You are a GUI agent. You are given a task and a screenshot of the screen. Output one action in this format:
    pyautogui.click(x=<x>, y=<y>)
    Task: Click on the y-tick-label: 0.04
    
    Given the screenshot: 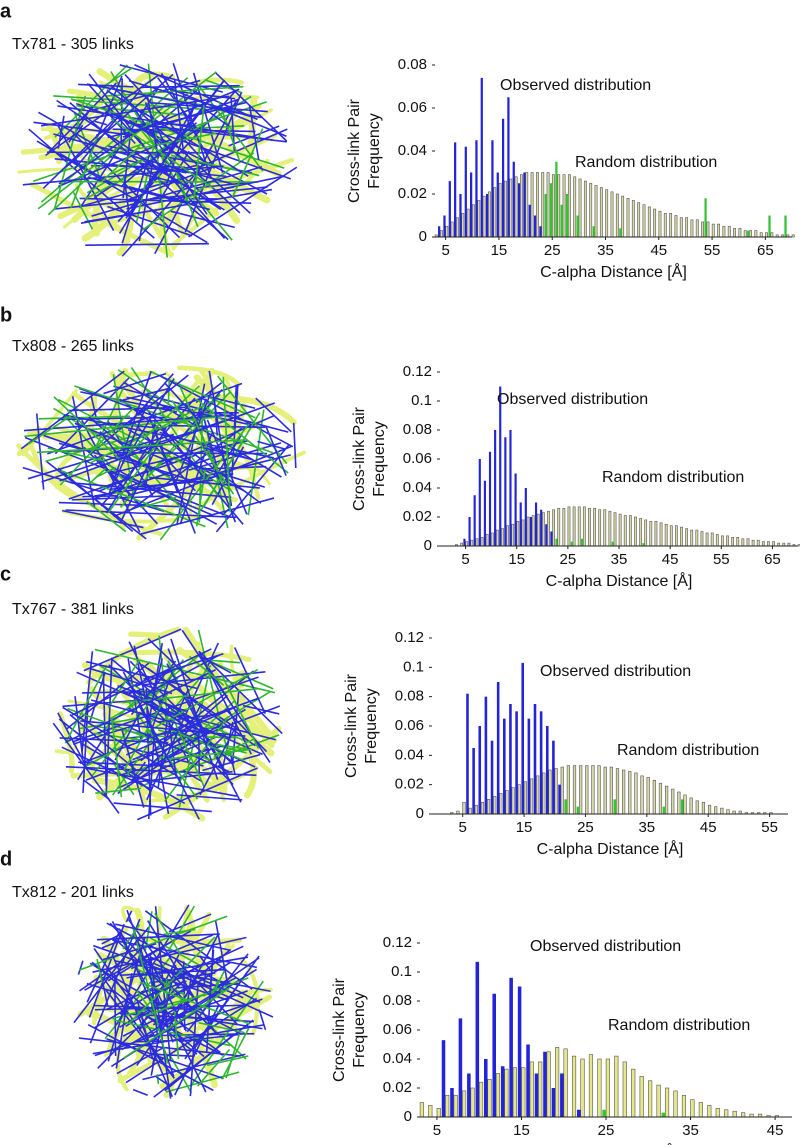 What is the action you would take?
    pyautogui.click(x=409, y=754)
    